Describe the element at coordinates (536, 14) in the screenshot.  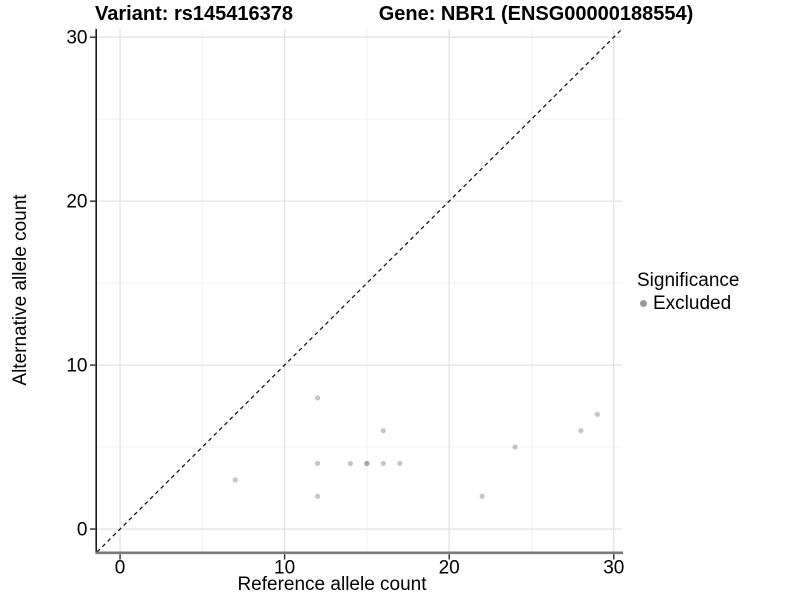
I see `plot-title-gene: Gene: NBR1 (ENSG00000188554)` at that location.